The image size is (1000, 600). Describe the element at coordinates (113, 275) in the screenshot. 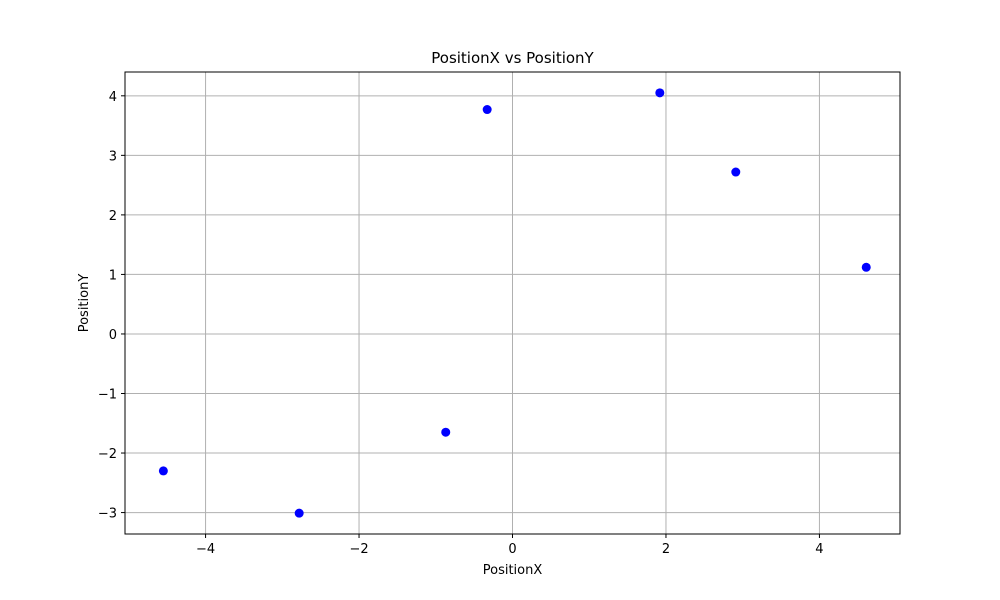

I see `y-tick-label: 1` at that location.